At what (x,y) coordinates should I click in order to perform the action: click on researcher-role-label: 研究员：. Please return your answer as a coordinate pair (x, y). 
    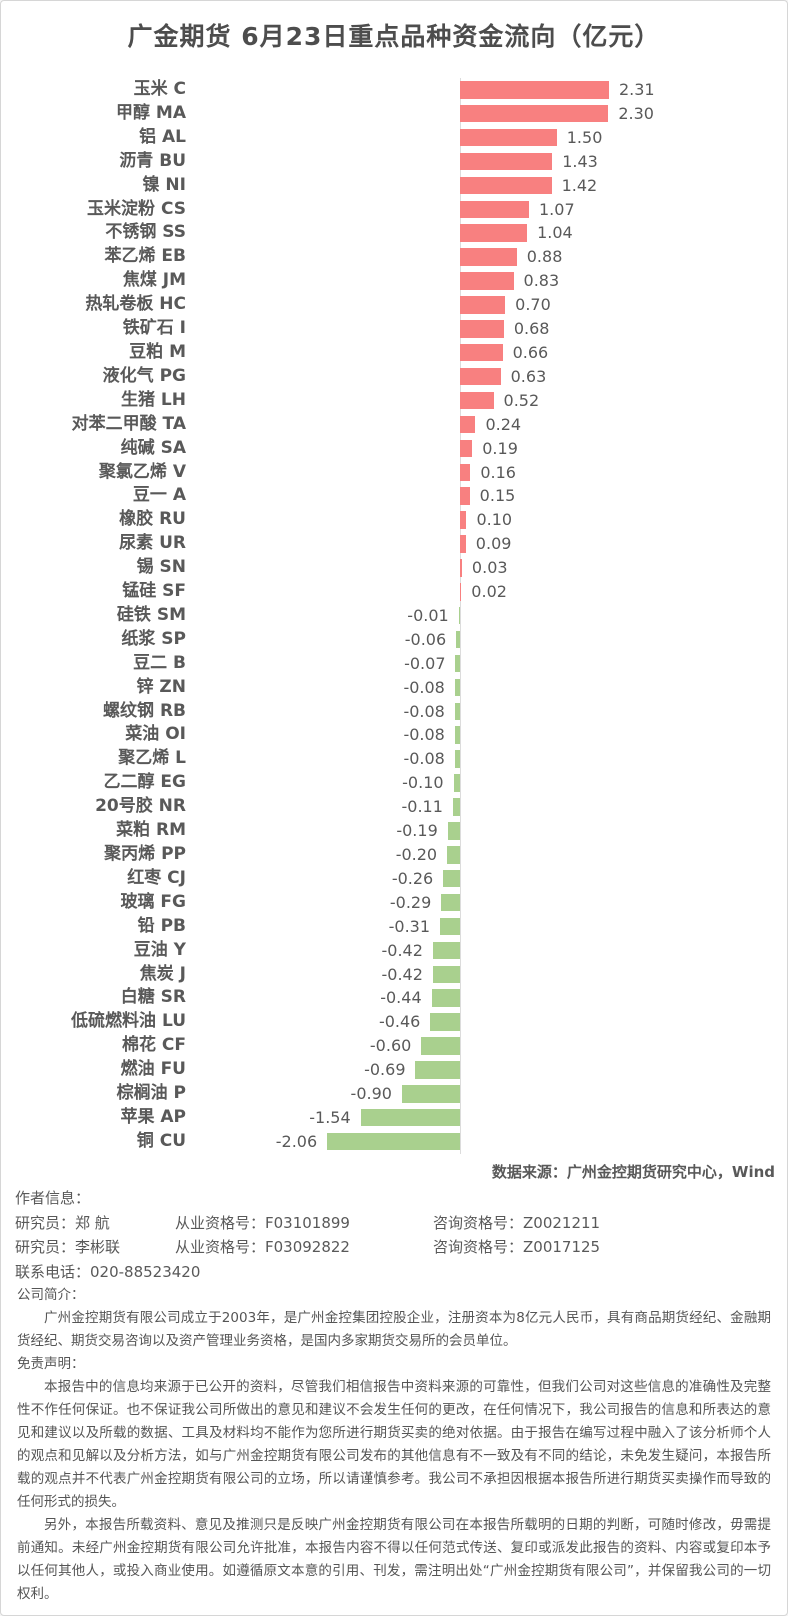
    Looking at the image, I should click on (45, 1222).